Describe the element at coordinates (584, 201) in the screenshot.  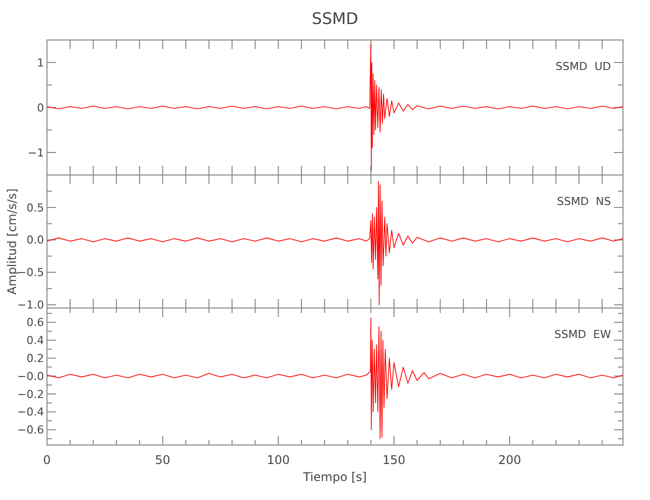
I see `annotation: SSMD NS` at that location.